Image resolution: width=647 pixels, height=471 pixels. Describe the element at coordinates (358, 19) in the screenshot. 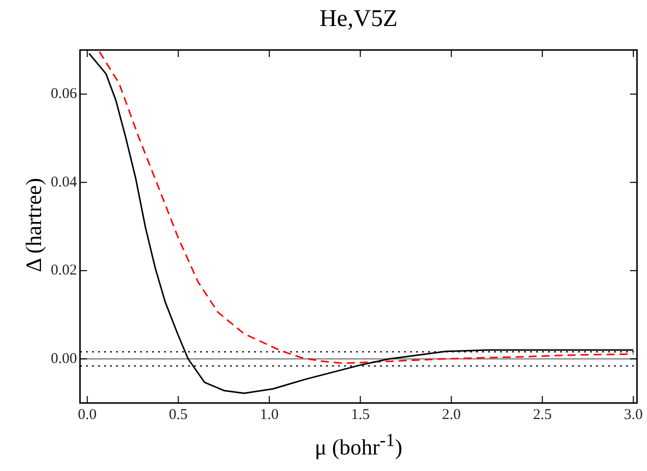

I see `chart-title: He,V5Z` at that location.